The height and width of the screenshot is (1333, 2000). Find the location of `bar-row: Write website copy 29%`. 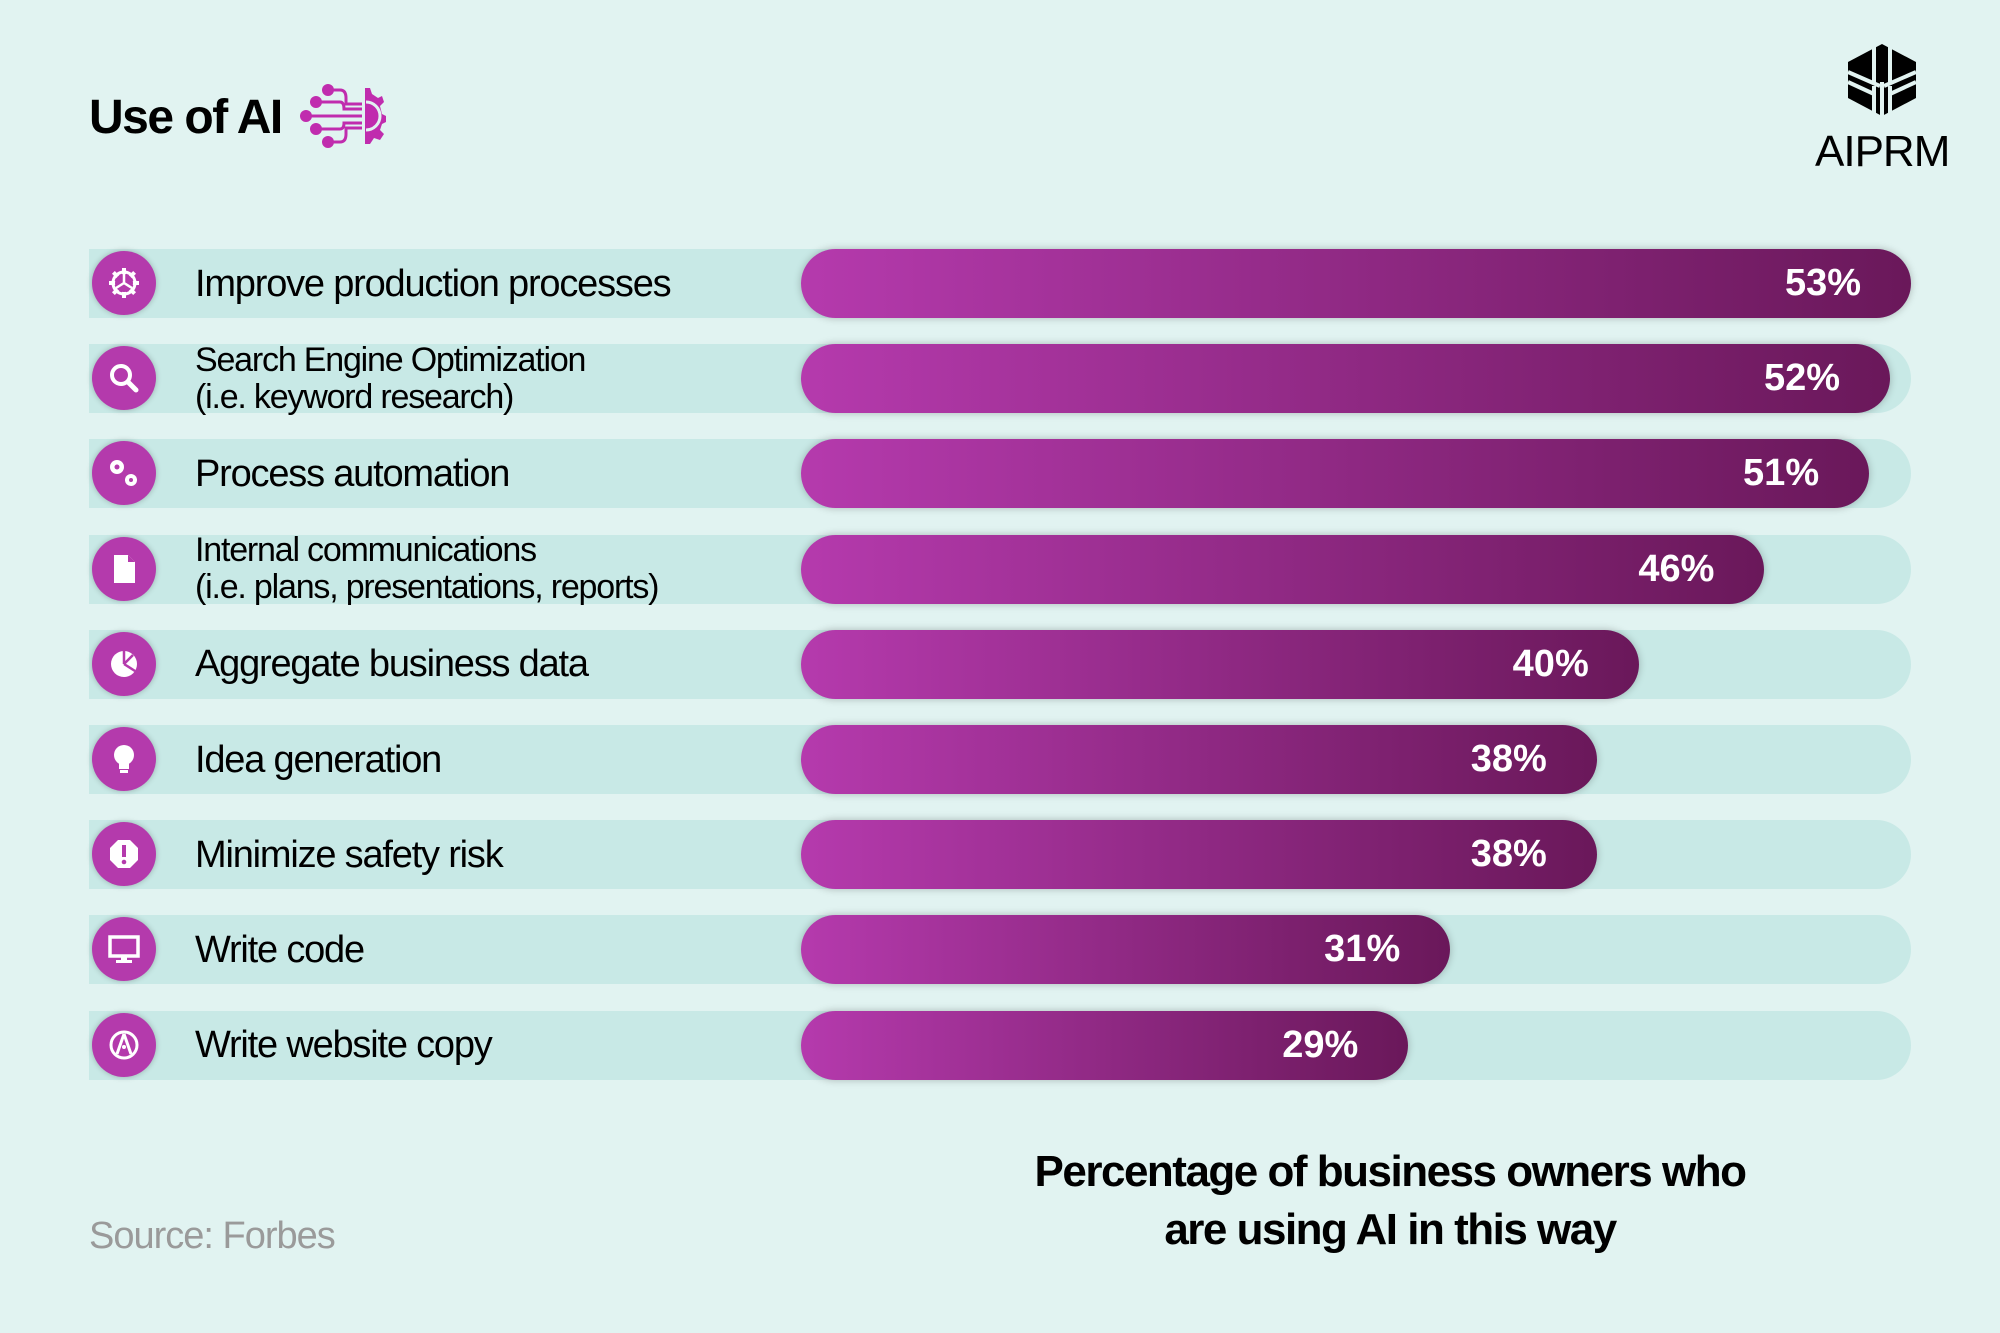

bar-row: Write website copy 29% is located at coordinates (1000, 1045).